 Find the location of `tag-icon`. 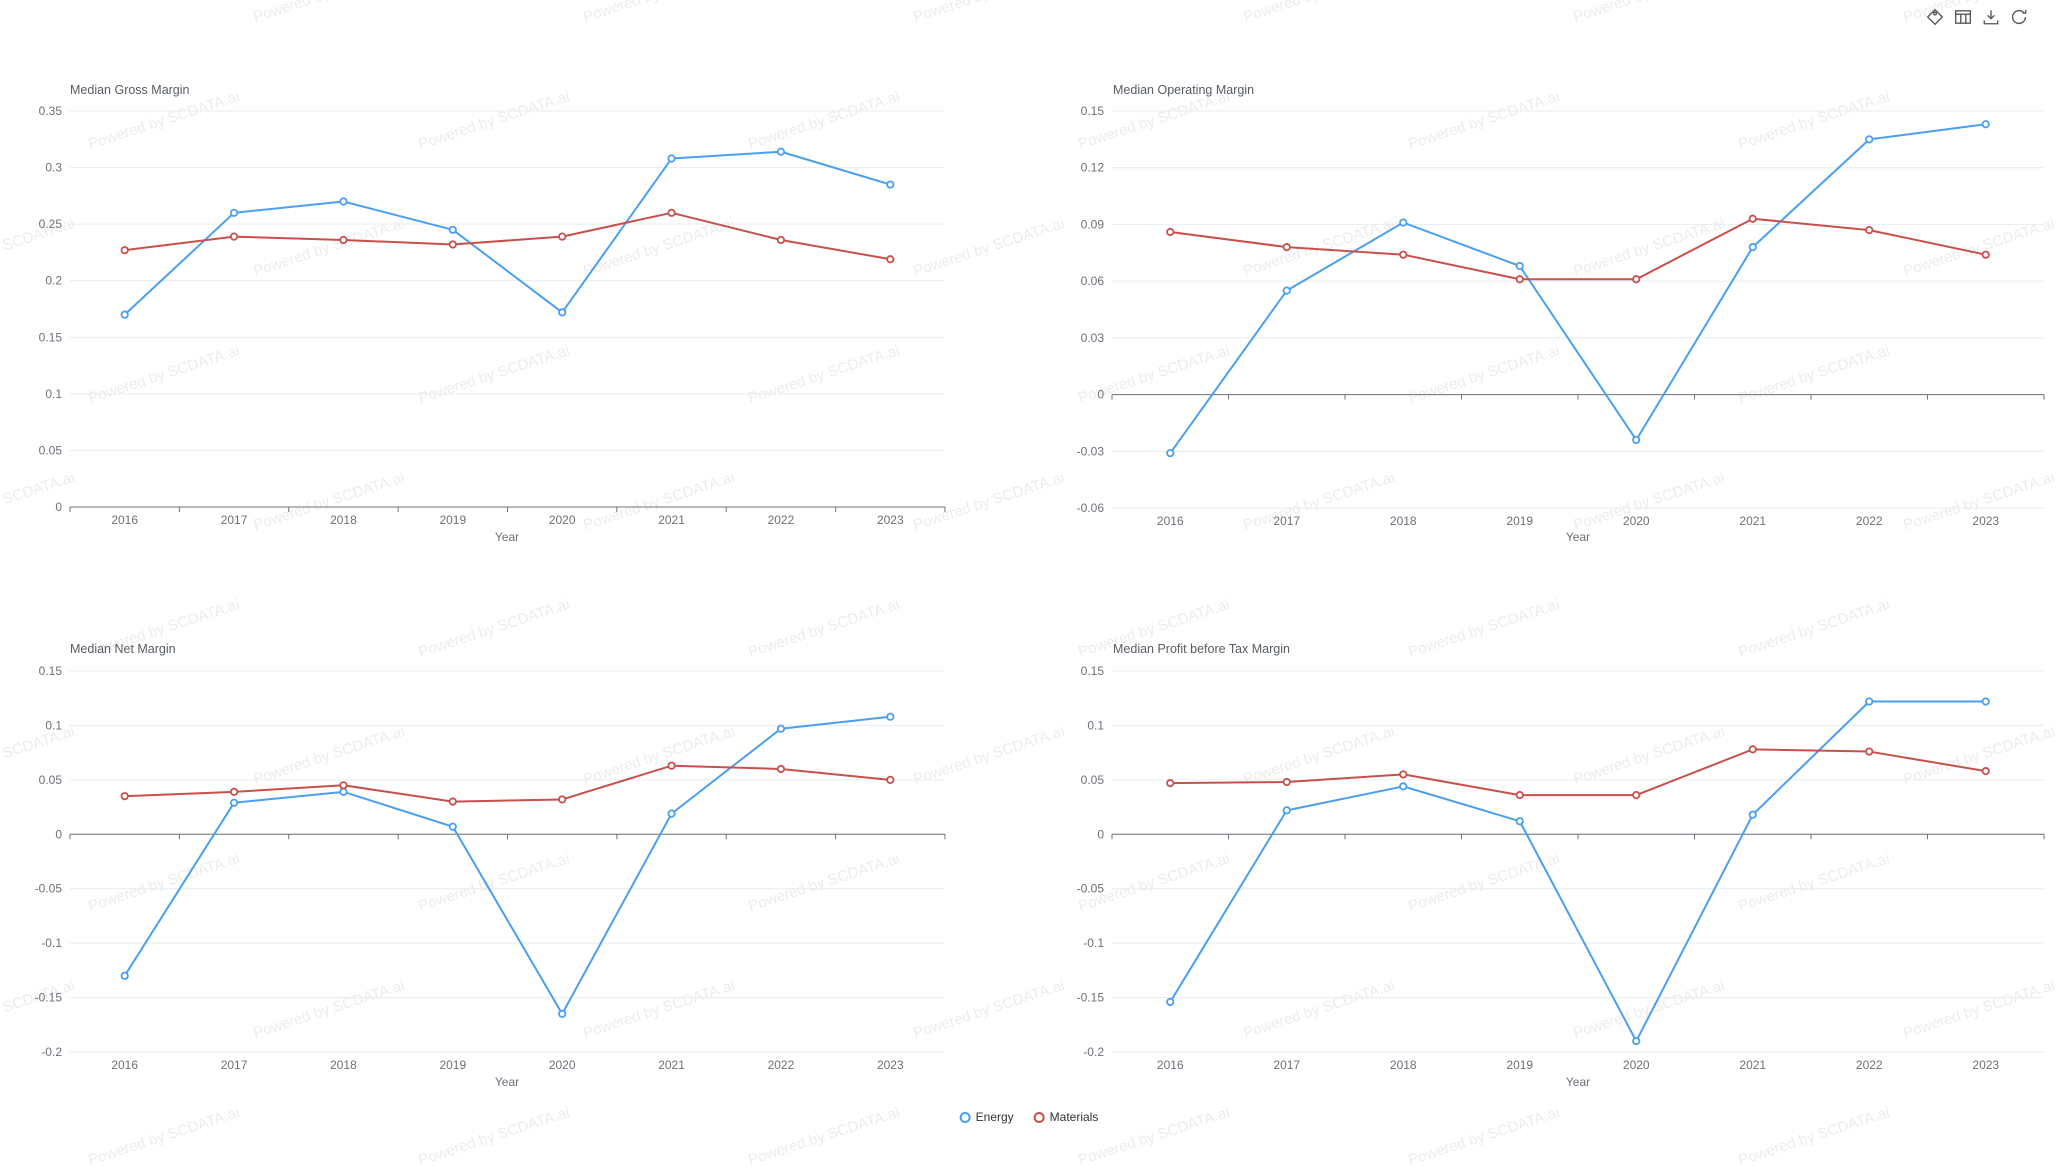

tag-icon is located at coordinates (1935, 17).